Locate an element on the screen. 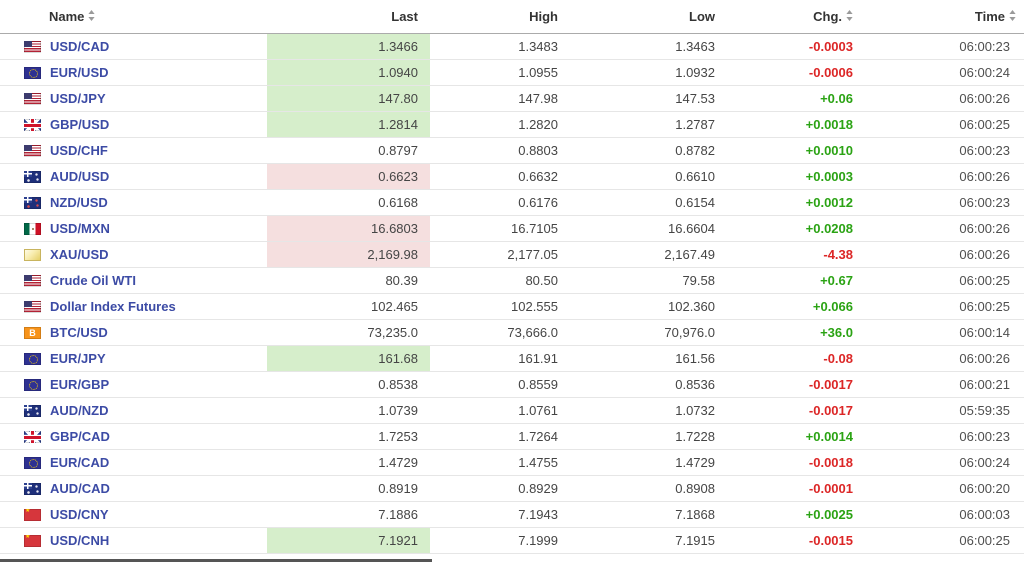 The image size is (1024, 562). chg-cell: -0.0006 is located at coordinates (796, 72).